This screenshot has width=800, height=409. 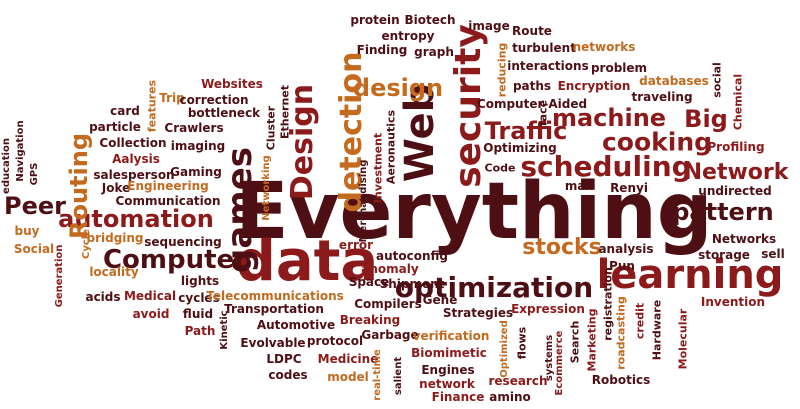 I want to click on word-gene: Gene, so click(x=440, y=300).